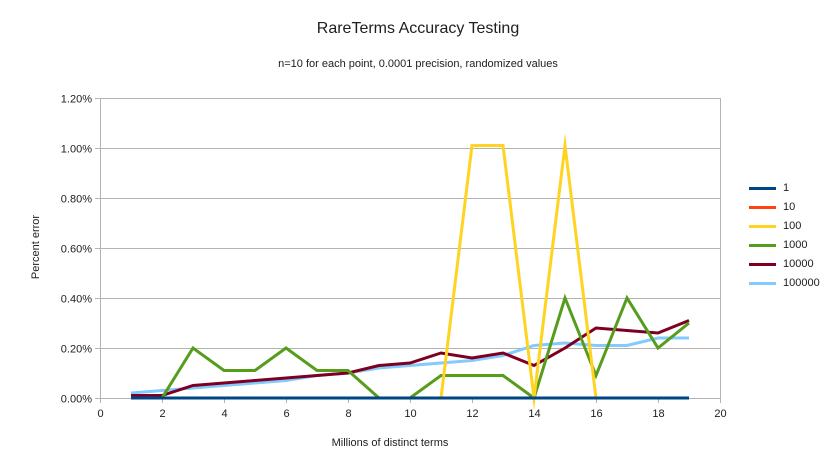 The image size is (836, 470). What do you see at coordinates (795, 245) in the screenshot?
I see `legend-label-1000: 1000` at bounding box center [795, 245].